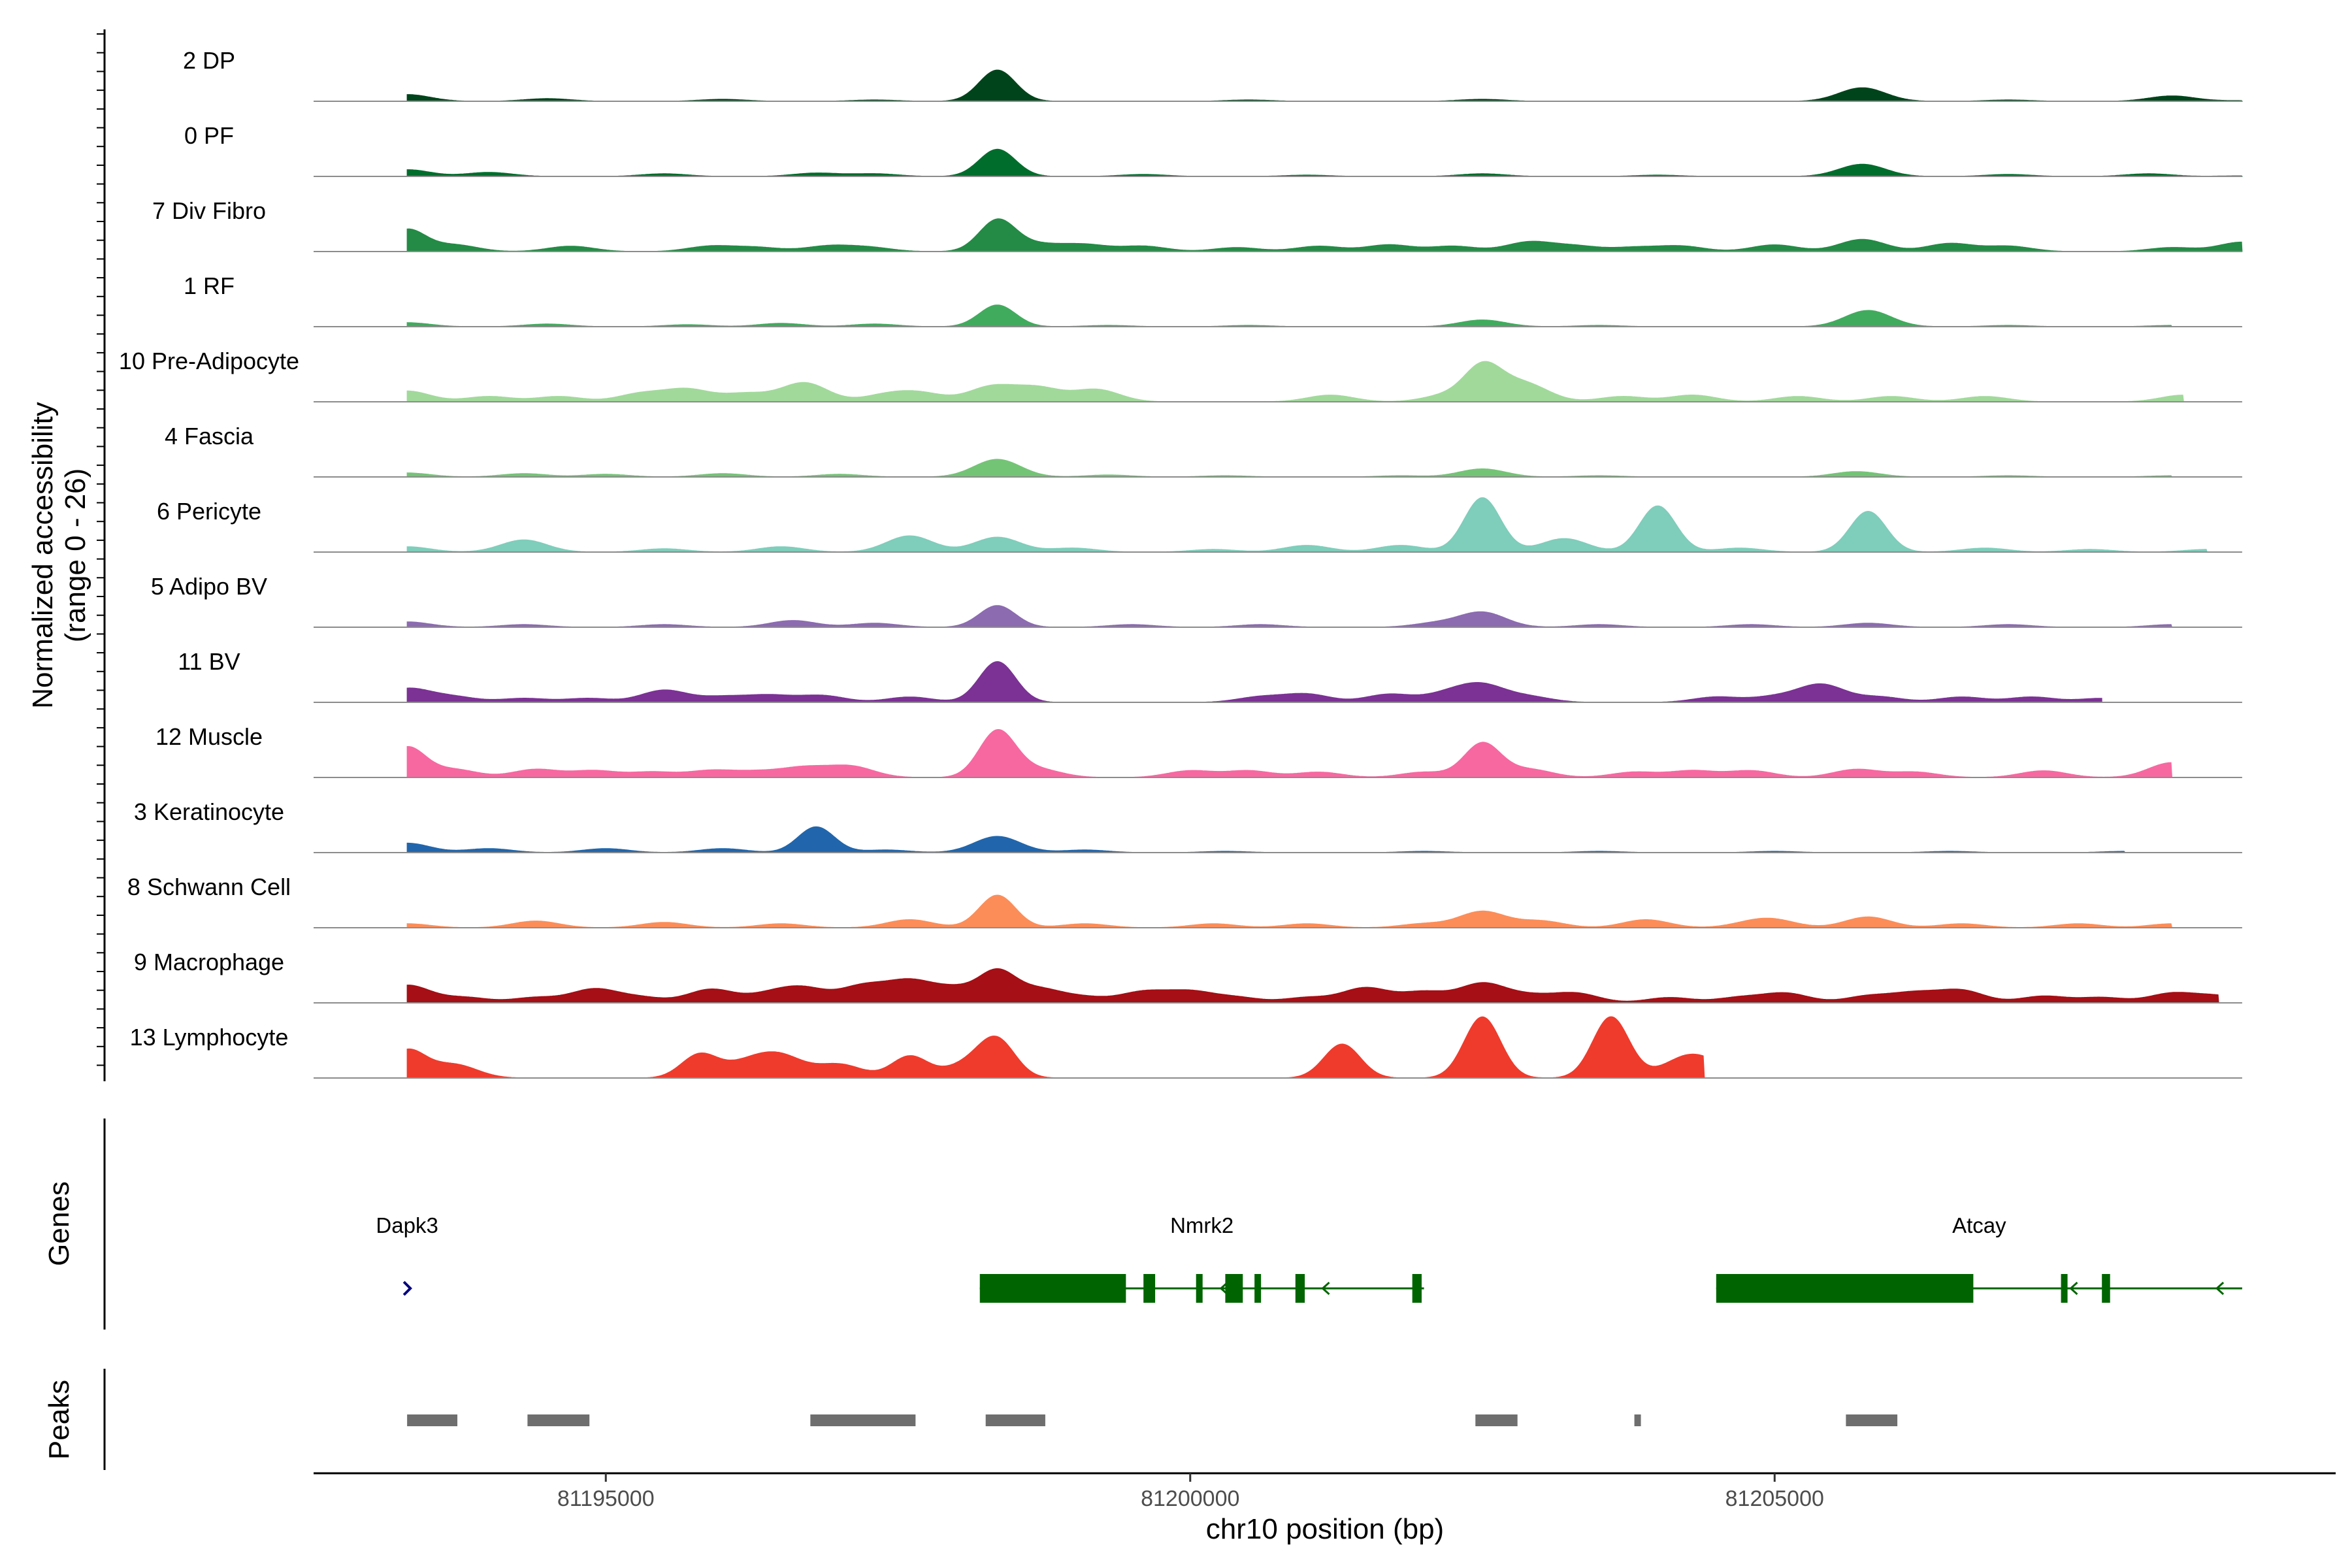 This screenshot has width=2352, height=1568. I want to click on x-axis-label: chr10 position (bp), so click(1325, 1529).